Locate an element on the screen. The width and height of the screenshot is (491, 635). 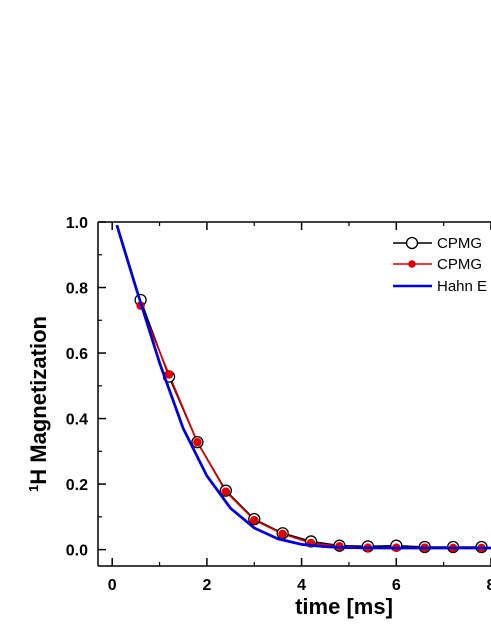
y-tick-label: 0.0 is located at coordinates (77, 551).